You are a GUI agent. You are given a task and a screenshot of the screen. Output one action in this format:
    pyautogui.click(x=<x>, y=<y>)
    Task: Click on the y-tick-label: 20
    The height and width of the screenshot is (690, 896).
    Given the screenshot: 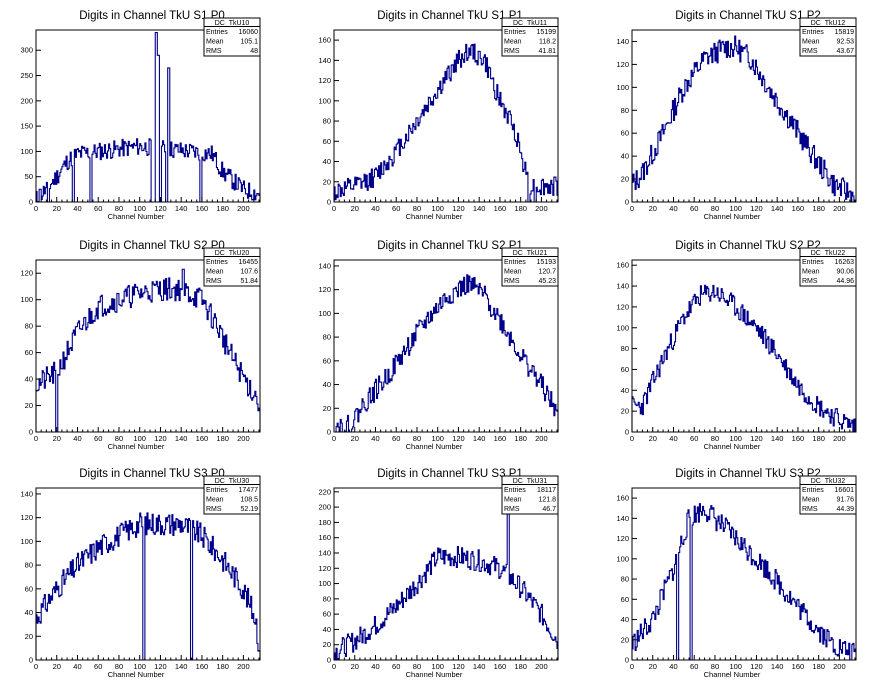 What is the action you would take?
    pyautogui.click(x=29, y=405)
    